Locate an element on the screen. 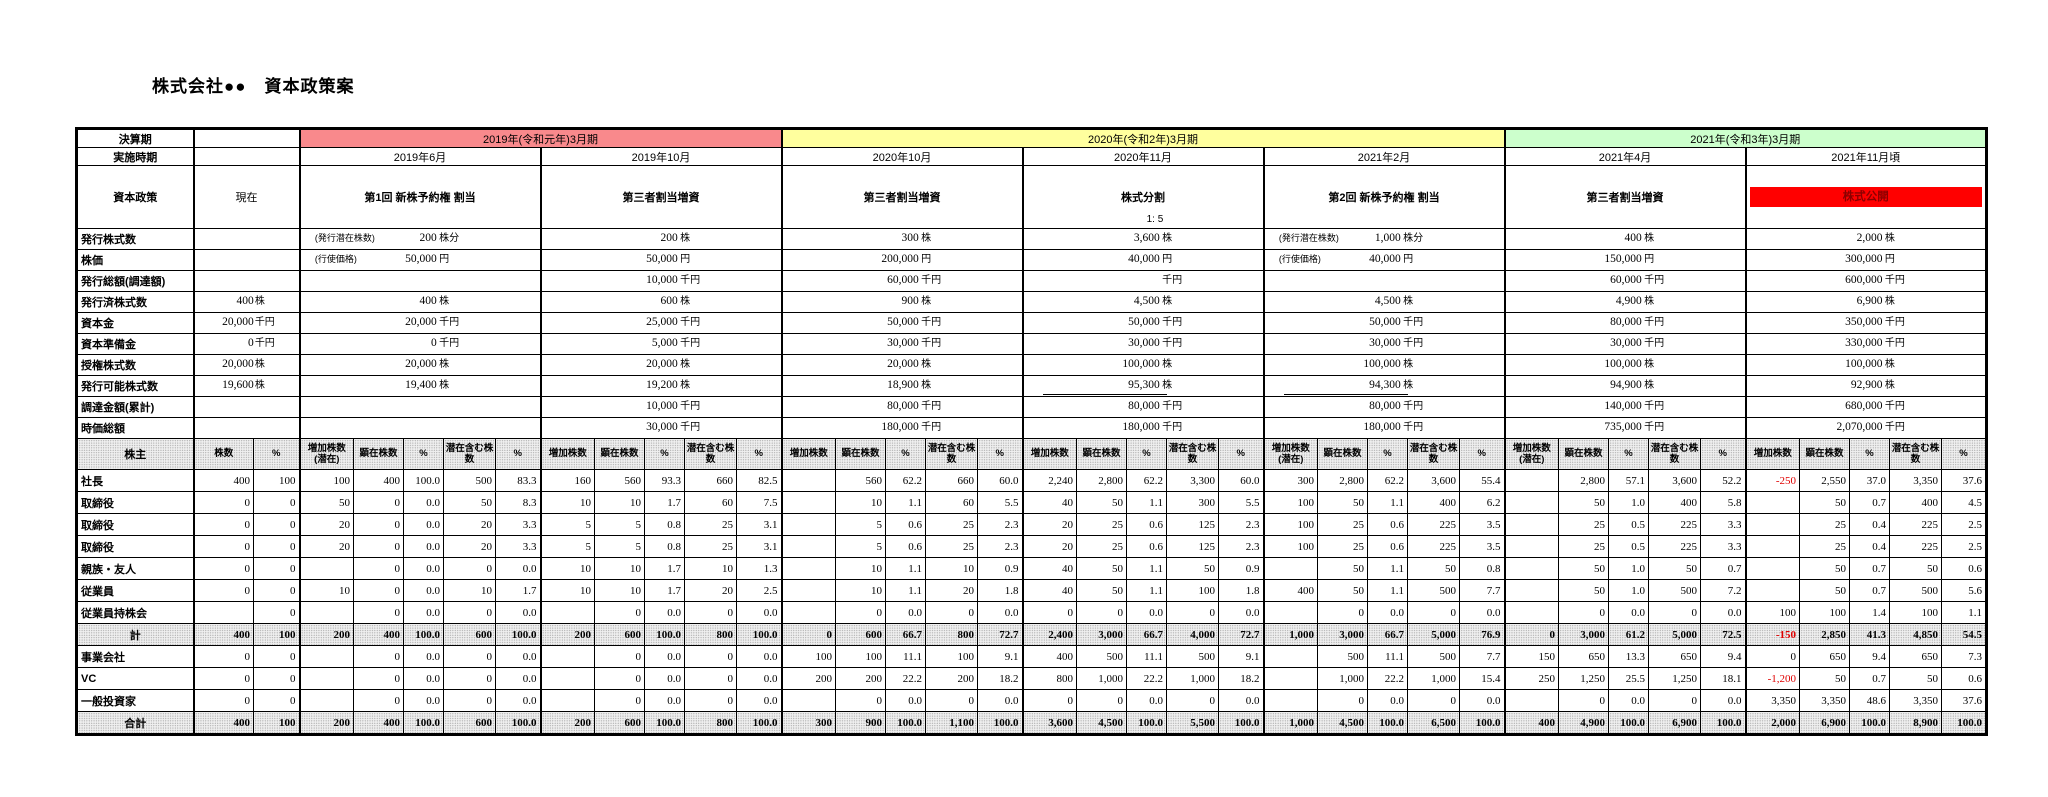 The height and width of the screenshot is (797, 2048). share-value-cell: 100 is located at coordinates (1915, 612).